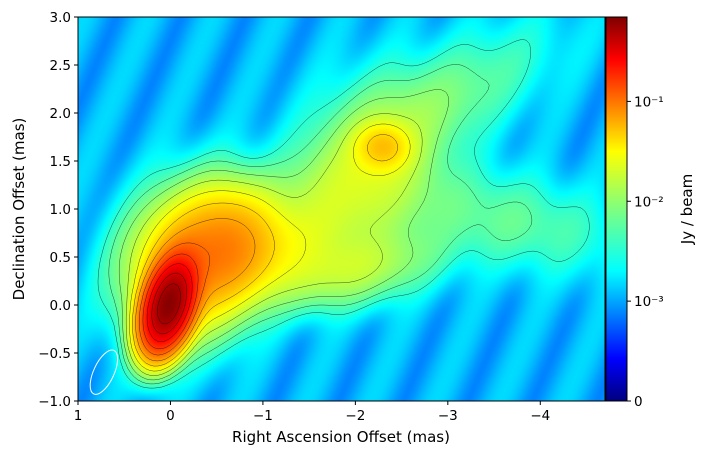 The height and width of the screenshot is (457, 706). I want to click on y-tick-label: 2.5, so click(60, 66).